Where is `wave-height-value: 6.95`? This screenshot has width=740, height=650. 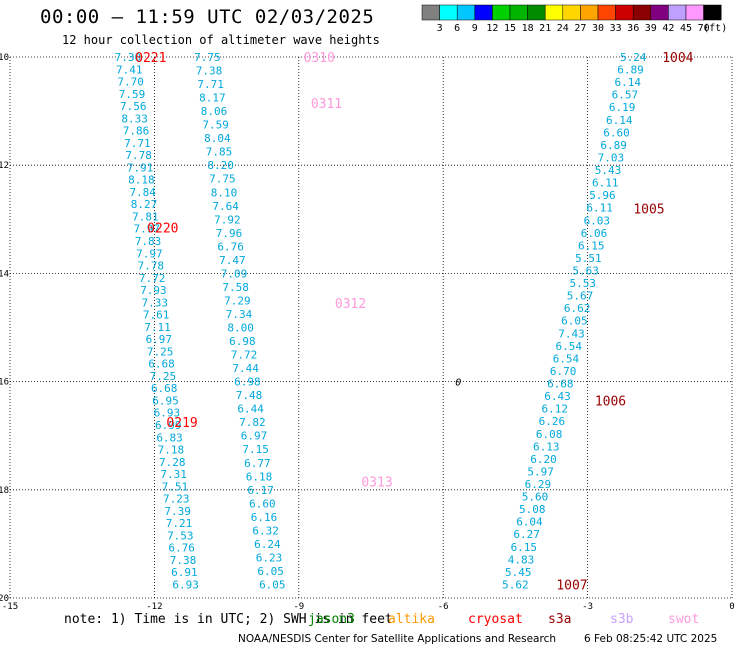
wave-height-value: 6.95 is located at coordinates (165, 400).